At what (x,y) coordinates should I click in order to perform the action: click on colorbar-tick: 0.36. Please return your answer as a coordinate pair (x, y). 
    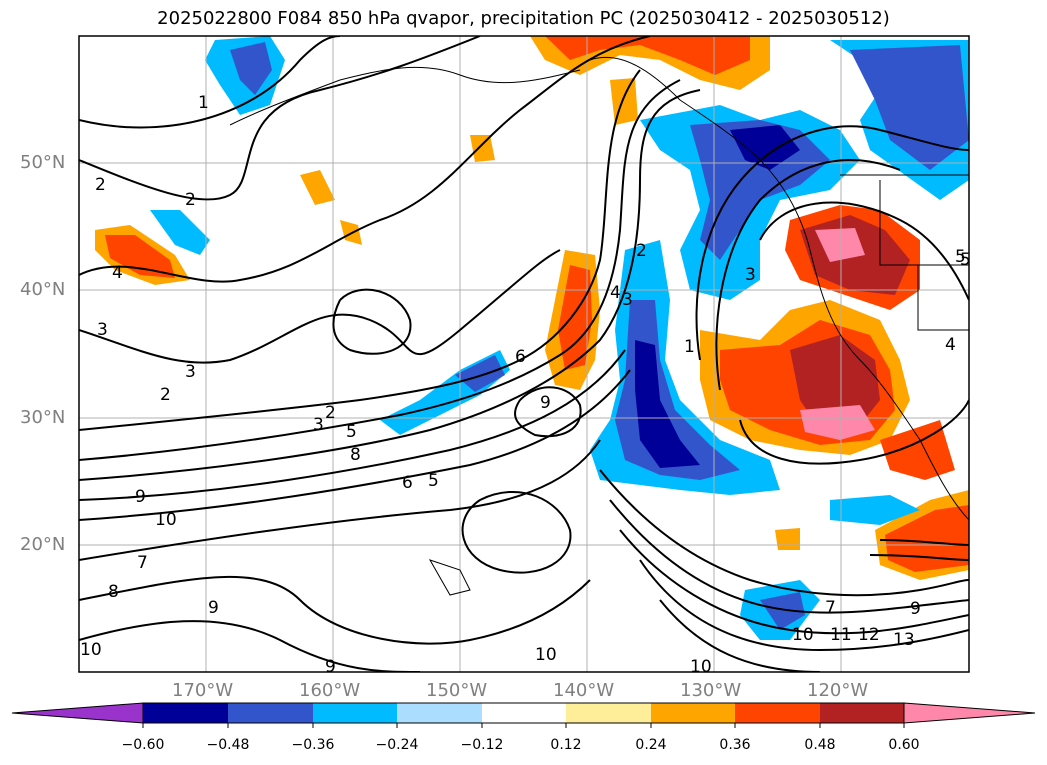
    Looking at the image, I should click on (735, 745).